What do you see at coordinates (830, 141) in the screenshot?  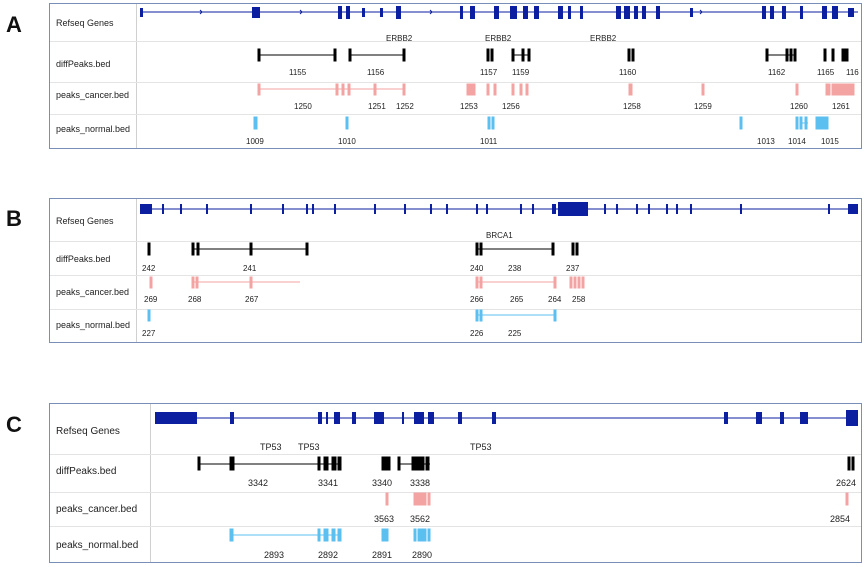 I see `normal-peak-label: 1015` at bounding box center [830, 141].